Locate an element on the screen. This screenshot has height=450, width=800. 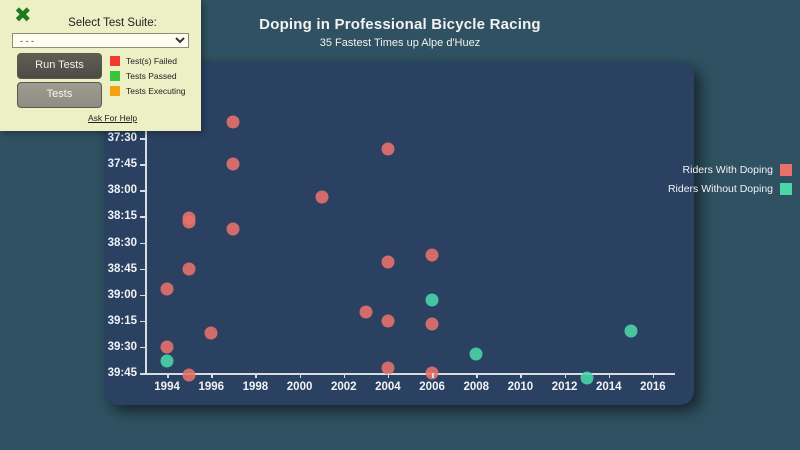
x-axis-line is located at coordinates (410, 374).